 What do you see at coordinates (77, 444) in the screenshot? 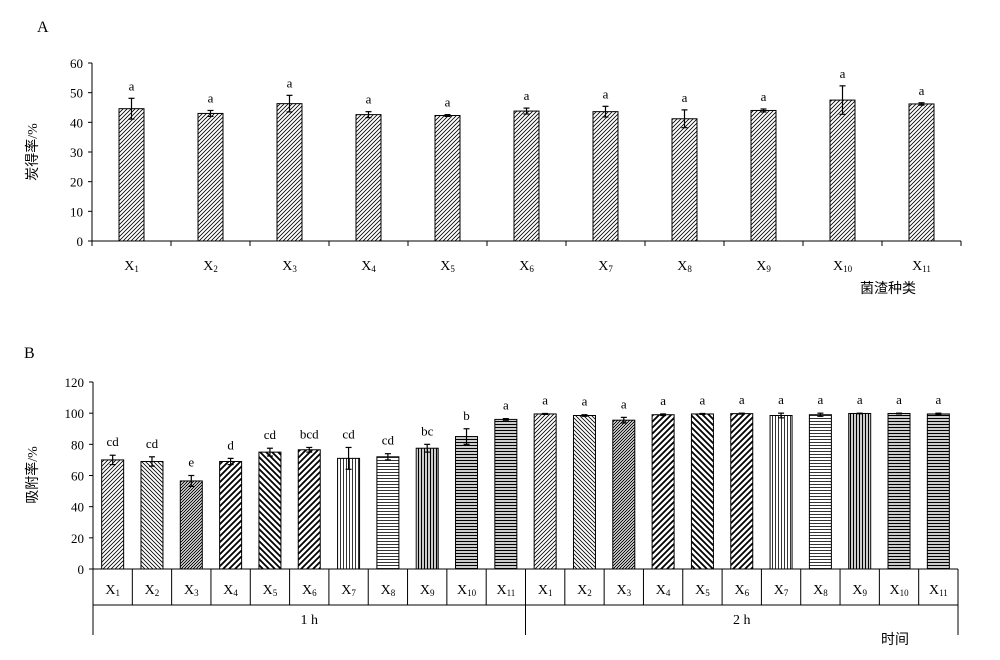
I see `y-tick-label: 80` at bounding box center [77, 444].